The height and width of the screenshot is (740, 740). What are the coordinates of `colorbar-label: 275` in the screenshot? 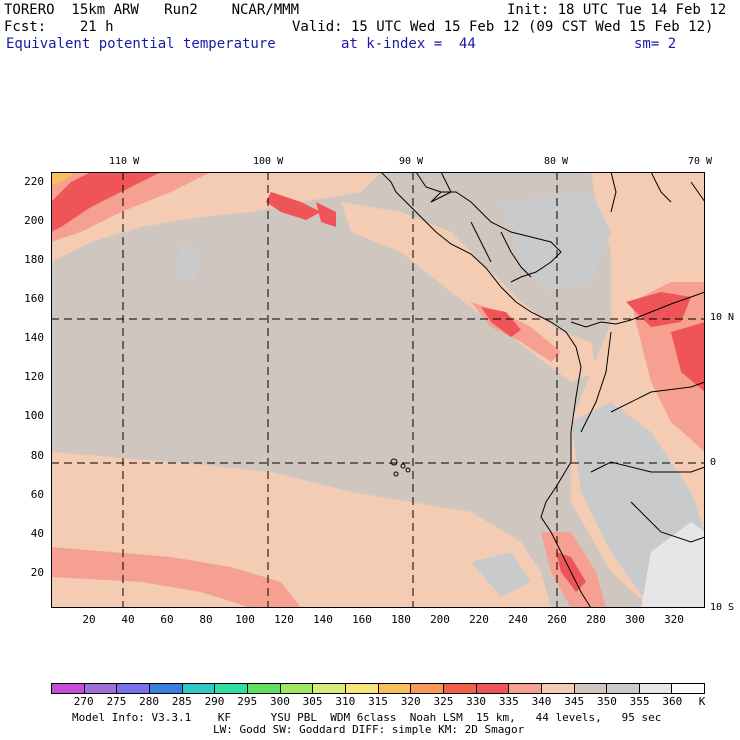 It's located at (116, 701).